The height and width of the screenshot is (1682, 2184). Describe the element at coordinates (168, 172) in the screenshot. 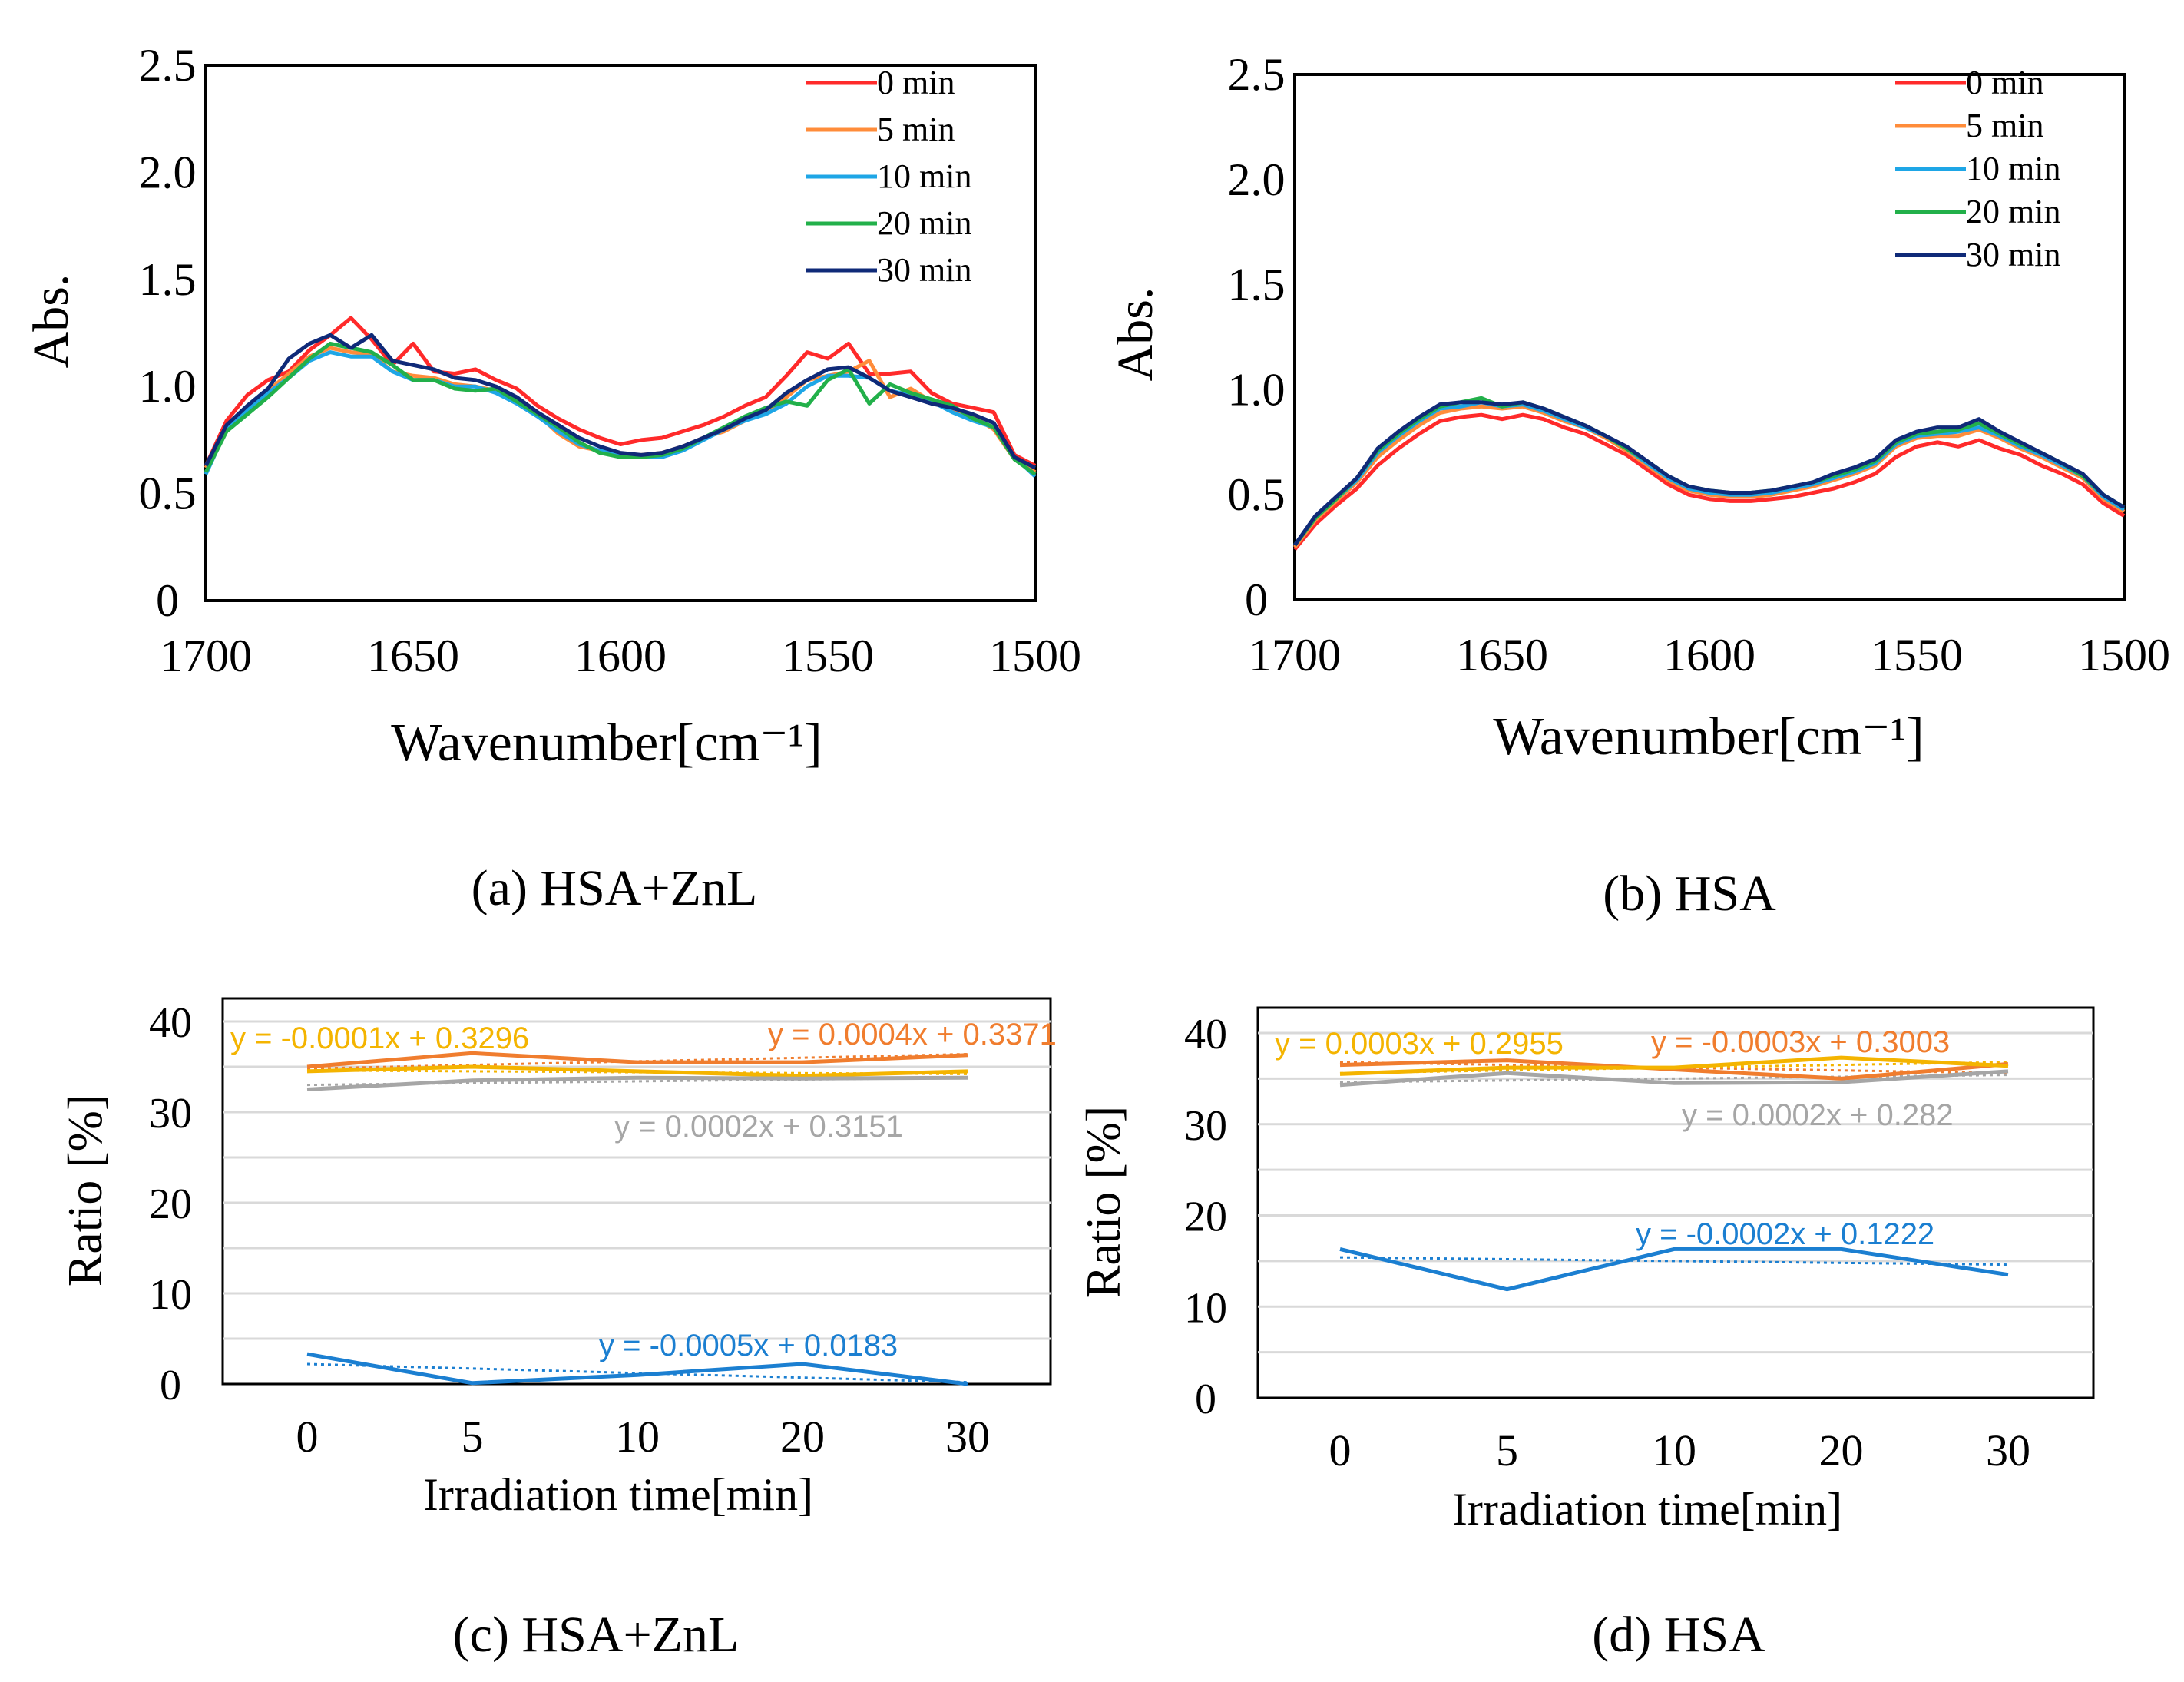

I see `y-tick-label: 2.0` at that location.